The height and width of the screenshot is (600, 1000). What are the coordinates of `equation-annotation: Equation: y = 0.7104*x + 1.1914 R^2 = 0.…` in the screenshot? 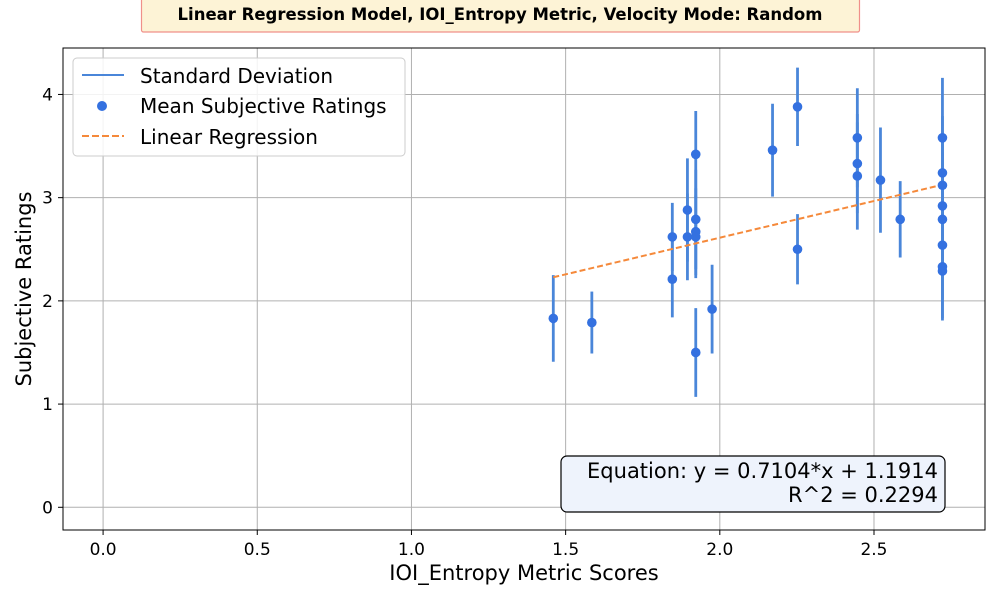 It's located at (753, 484).